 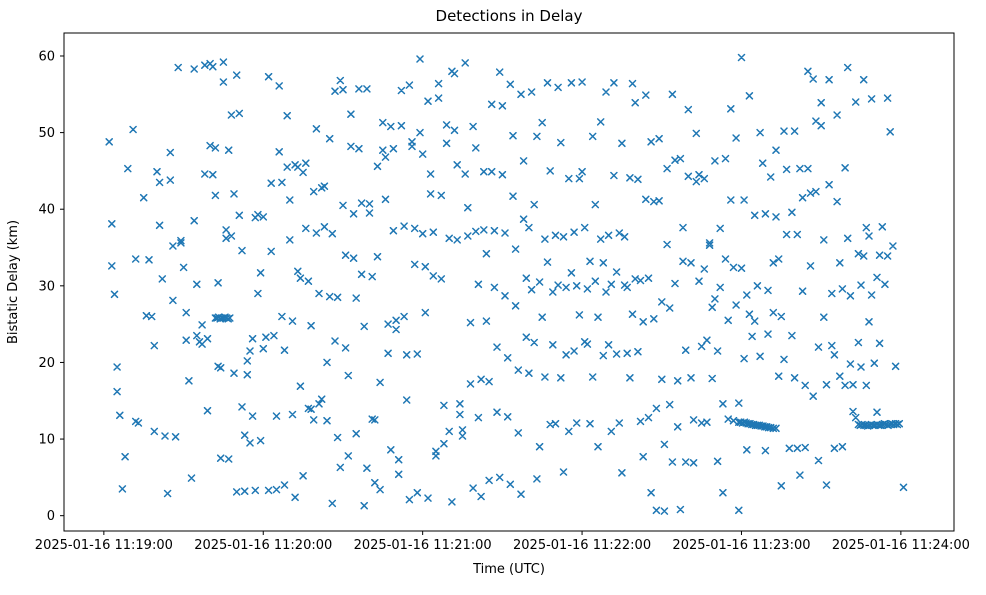 What do you see at coordinates (508, 569) in the screenshot?
I see `x-axis-label: Time (UTC)` at bounding box center [508, 569].